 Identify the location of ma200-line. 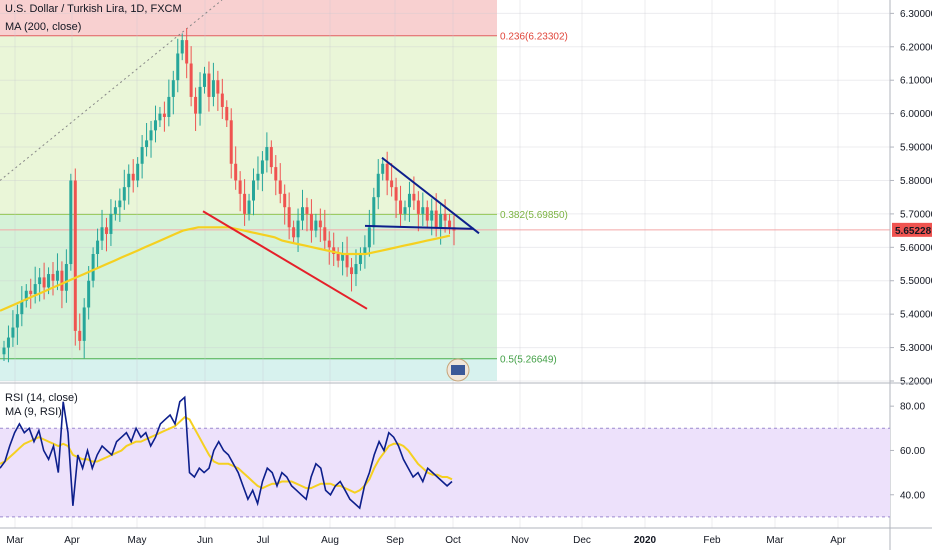
(225, 269).